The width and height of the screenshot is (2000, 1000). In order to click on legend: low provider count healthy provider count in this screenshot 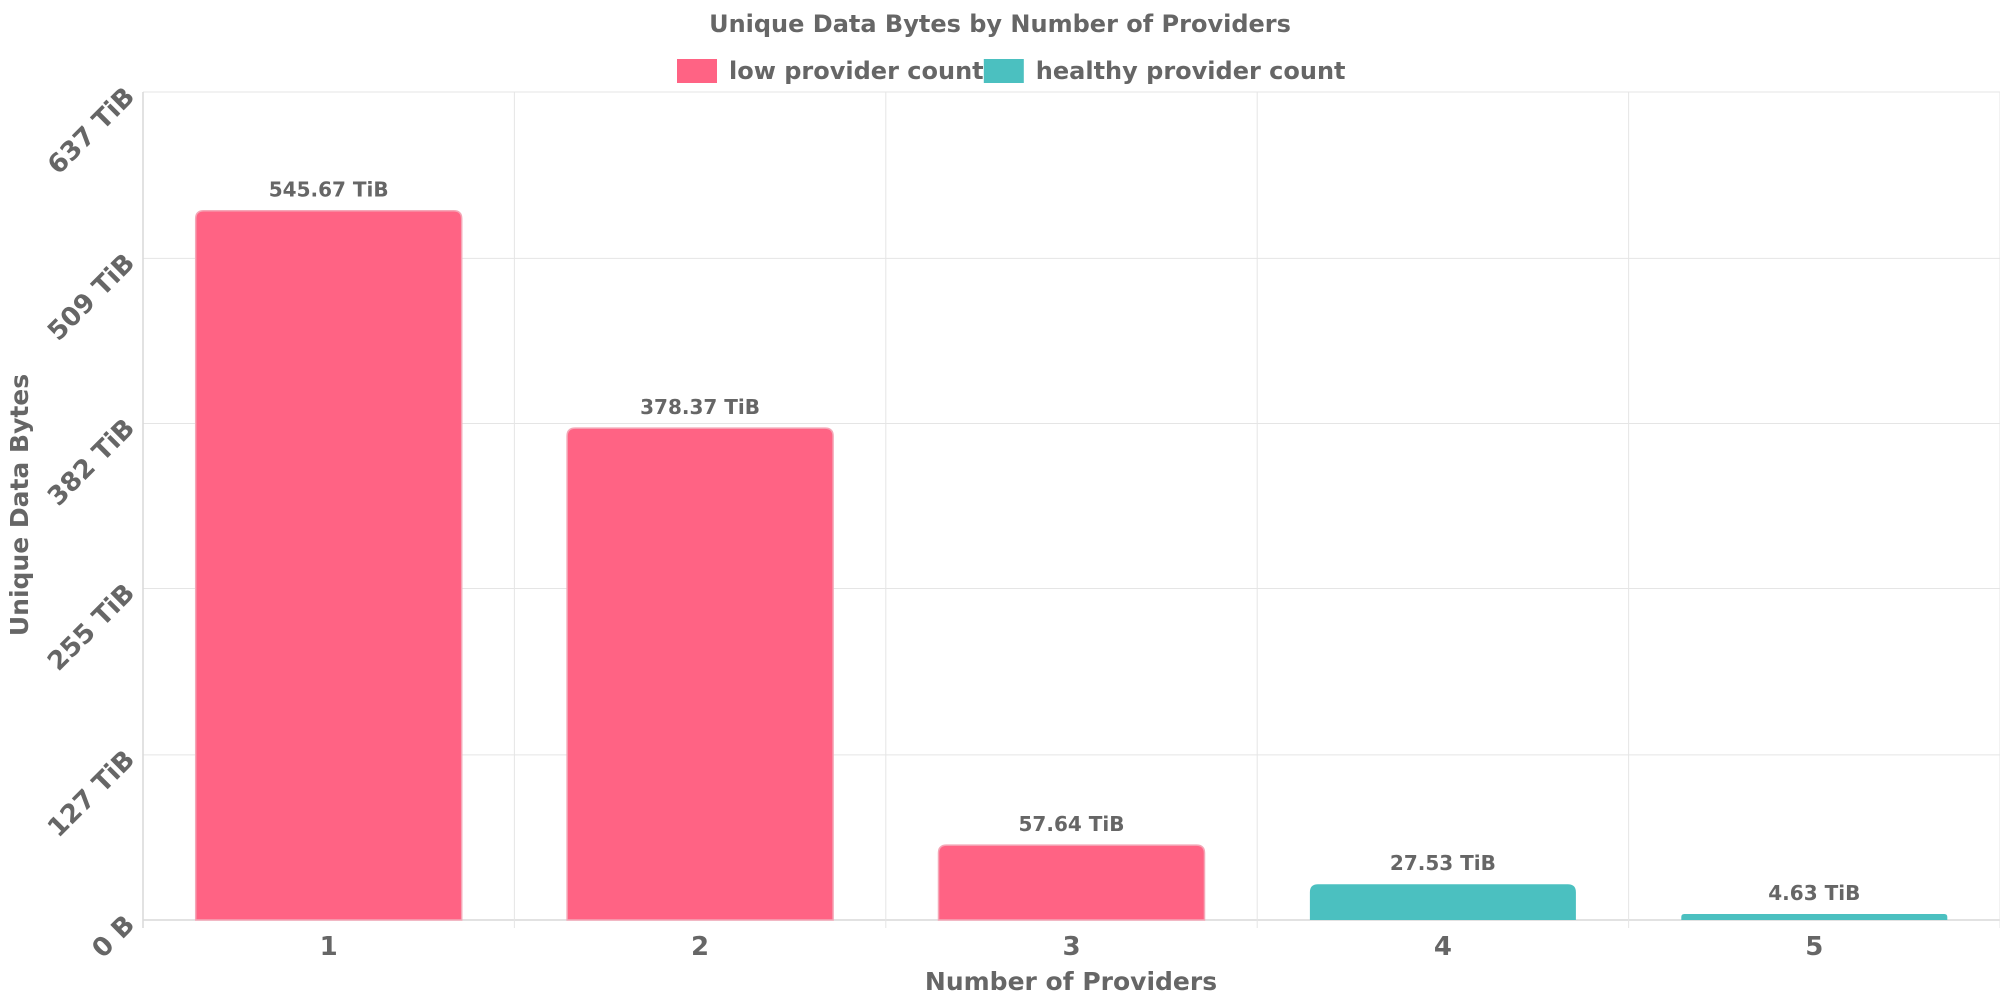, I will do `click(1011, 71)`.